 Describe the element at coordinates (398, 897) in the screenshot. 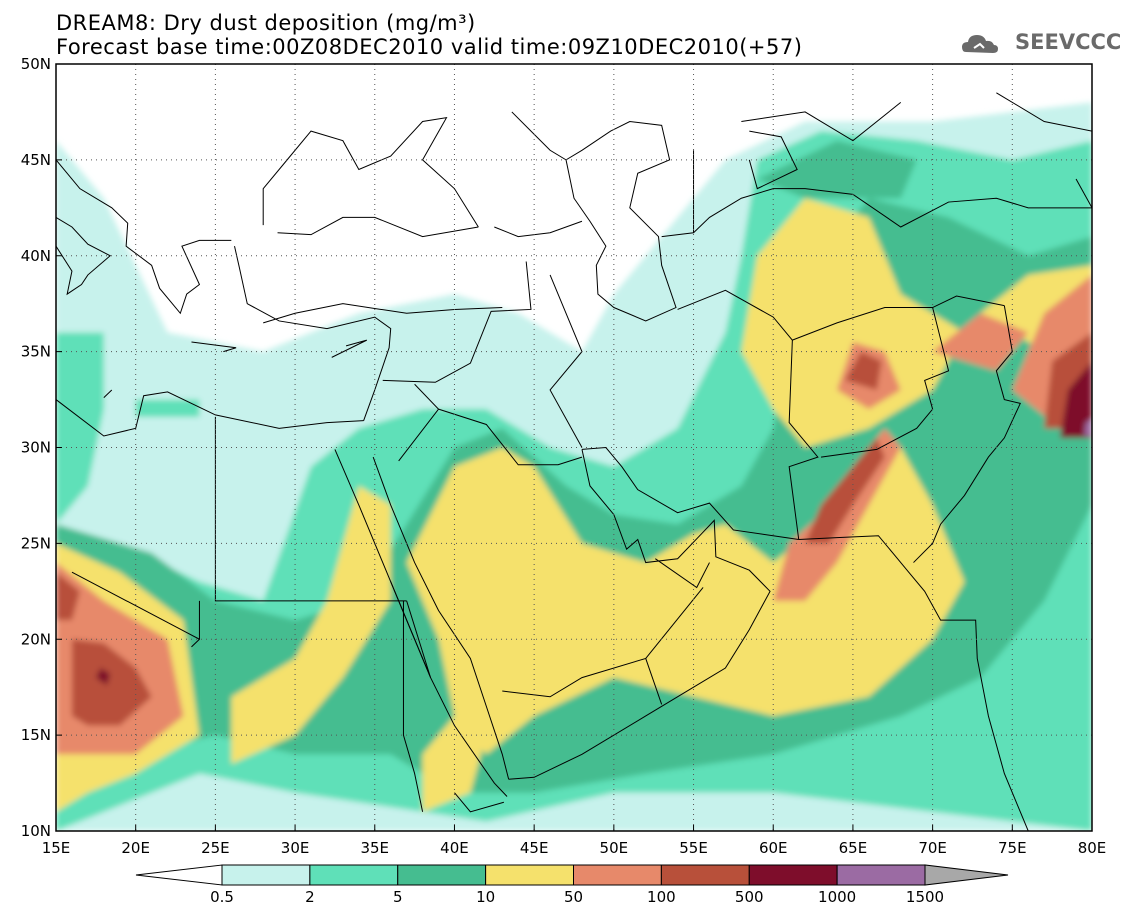

I see `colorbar-tick-label: 5` at that location.